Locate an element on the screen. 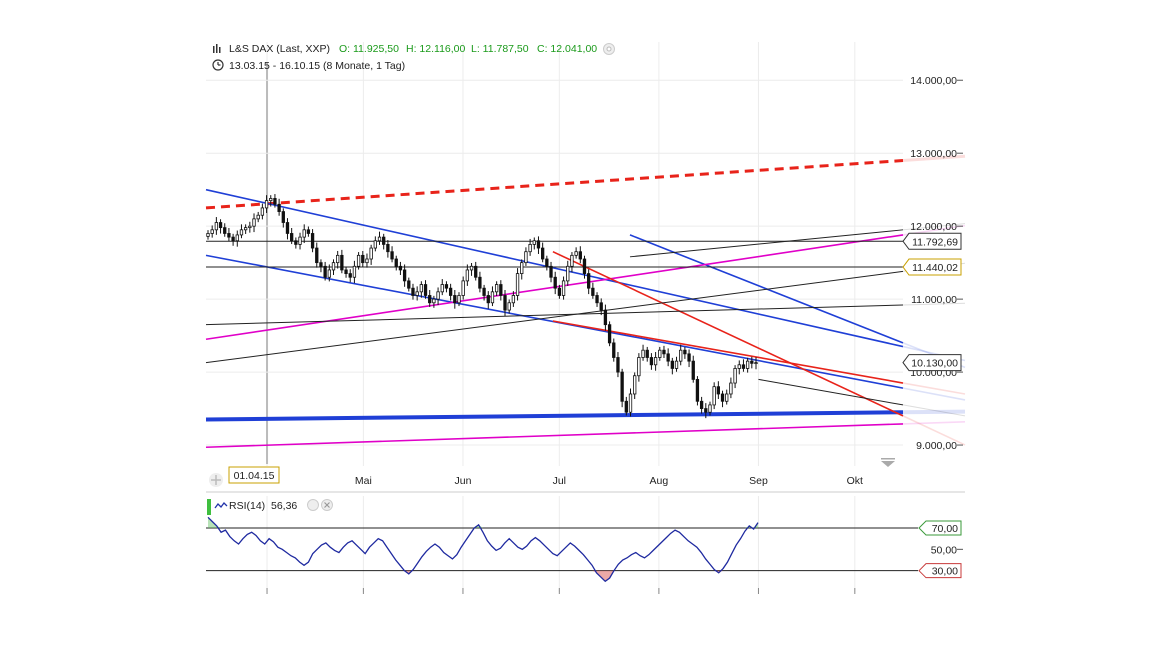 The image size is (1152, 648). price-marker: 11.792,69 is located at coordinates (932, 241).